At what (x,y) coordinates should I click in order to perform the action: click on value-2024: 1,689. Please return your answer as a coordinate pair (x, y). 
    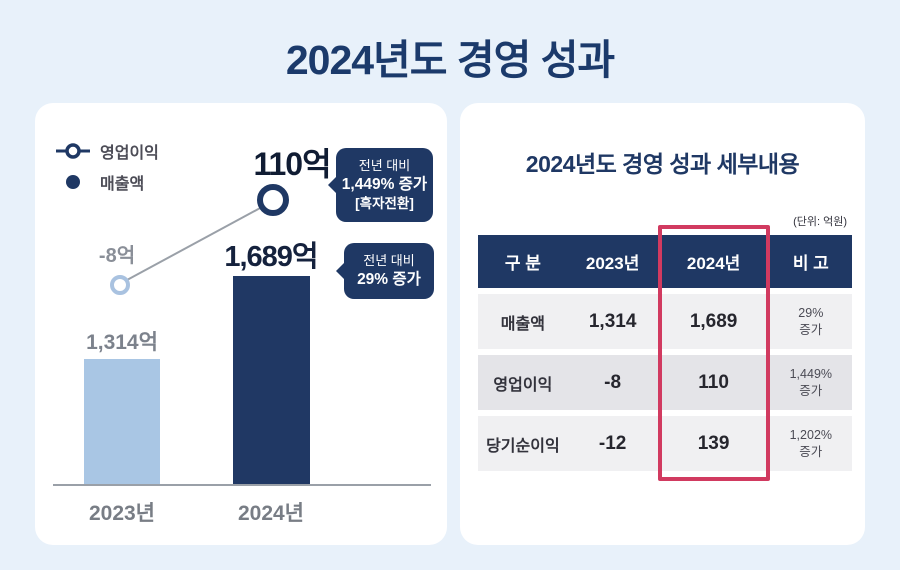
    Looking at the image, I should click on (713, 321).